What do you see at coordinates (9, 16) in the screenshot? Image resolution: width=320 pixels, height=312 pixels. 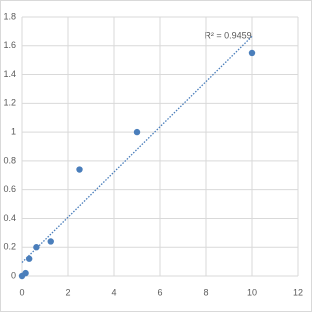 I see `y-tick-label: 1.8` at bounding box center [9, 16].